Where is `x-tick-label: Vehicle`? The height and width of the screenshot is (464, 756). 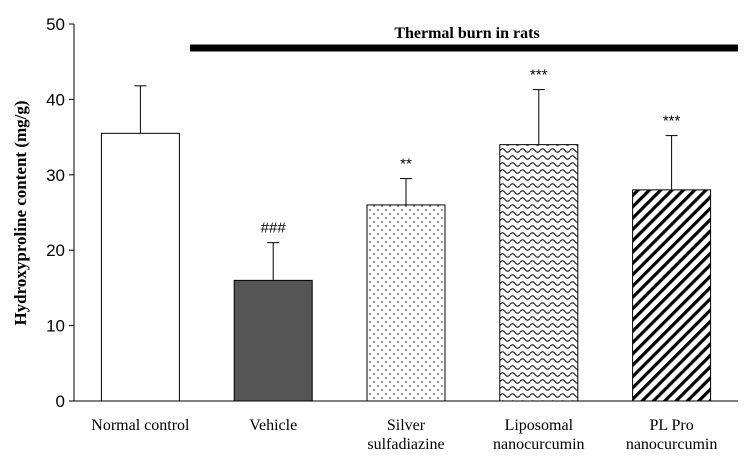 x-tick-label: Vehicle is located at coordinates (273, 425).